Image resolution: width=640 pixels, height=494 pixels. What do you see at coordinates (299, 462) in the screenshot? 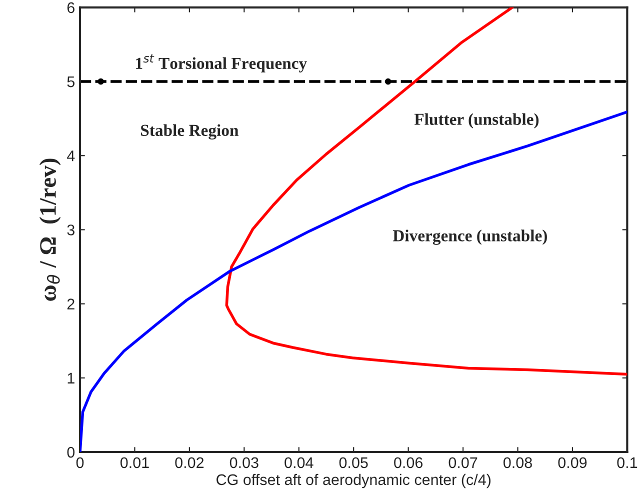
I see `x-tick-label: 0.04` at bounding box center [299, 462].